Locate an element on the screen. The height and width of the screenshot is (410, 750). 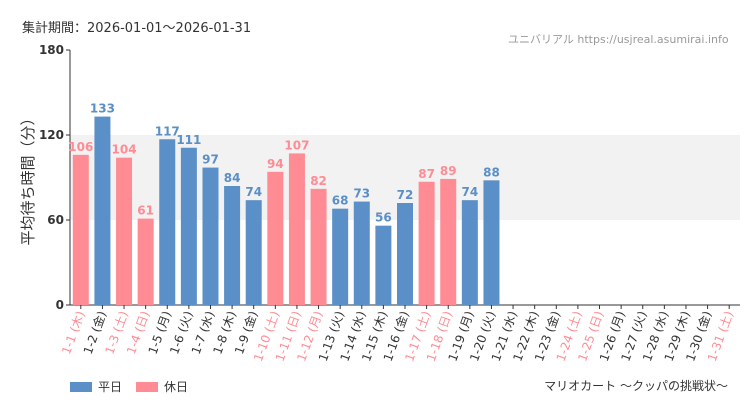
legend: 平日 休日 is located at coordinates (136, 386).